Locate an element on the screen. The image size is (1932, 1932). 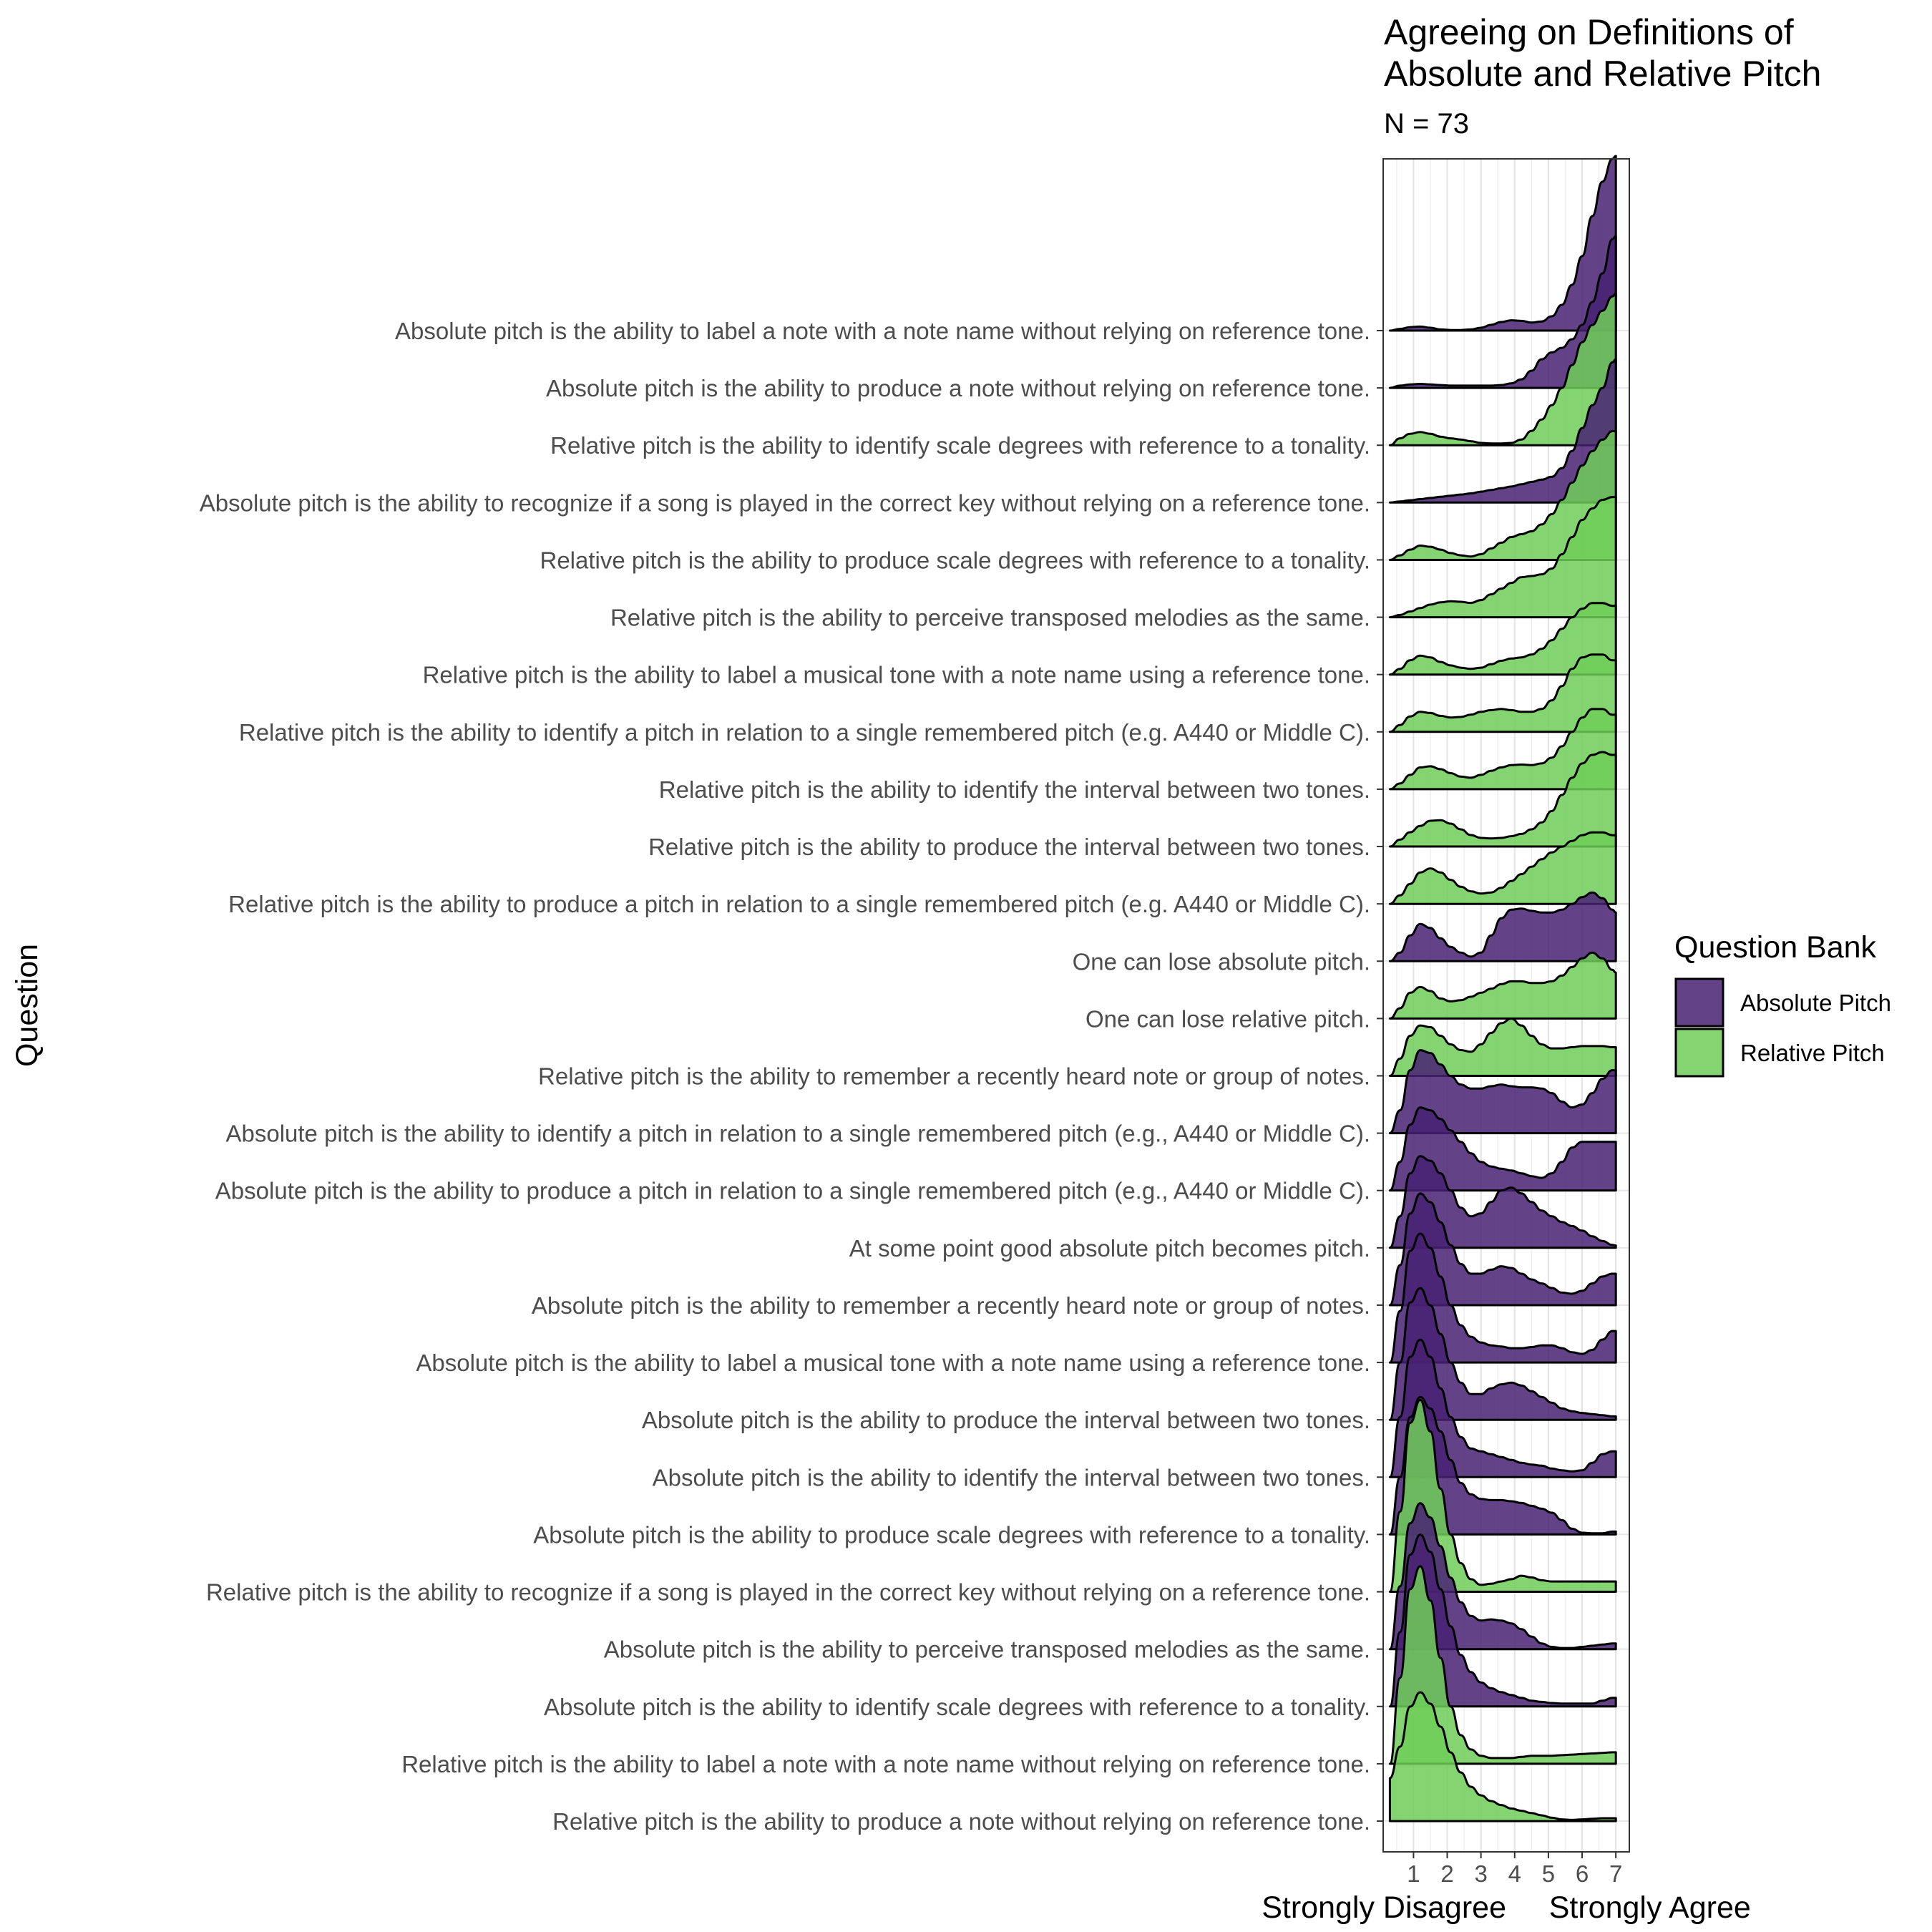
question-label: One can lose relative pitch. is located at coordinates (1227, 1018).